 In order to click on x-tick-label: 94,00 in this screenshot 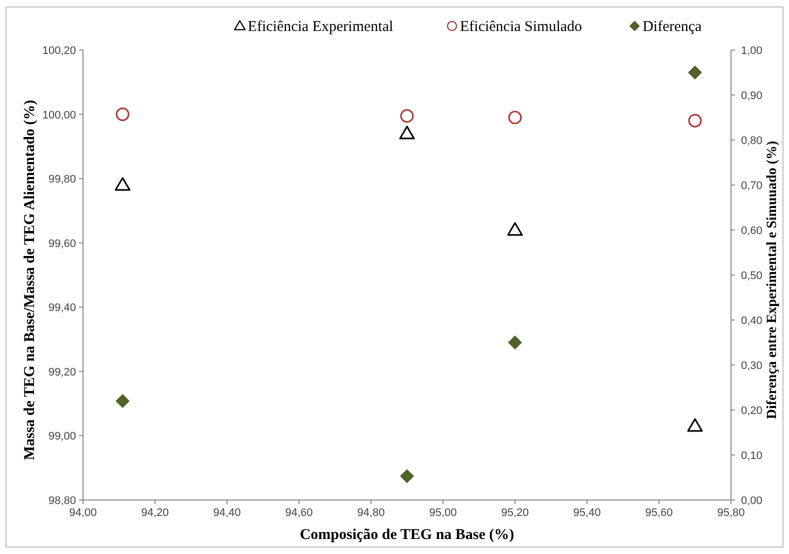, I will do `click(83, 513)`.